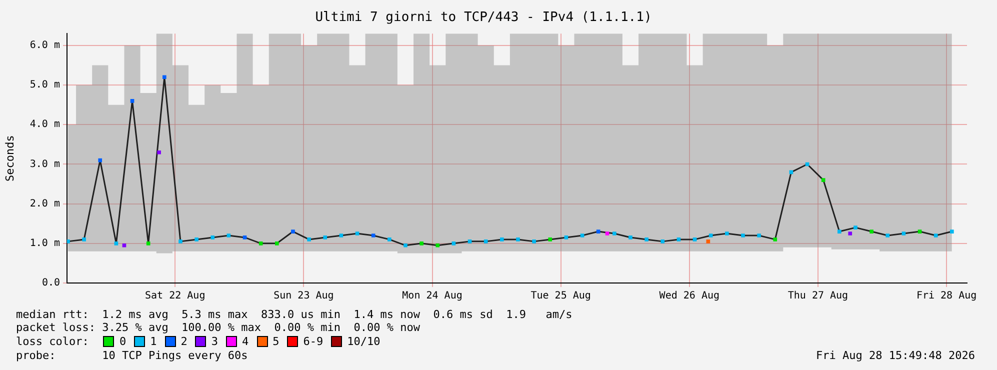 The width and height of the screenshot is (997, 370). What do you see at coordinates (313, 341) in the screenshot?
I see `legend-label: 6-9` at bounding box center [313, 341].